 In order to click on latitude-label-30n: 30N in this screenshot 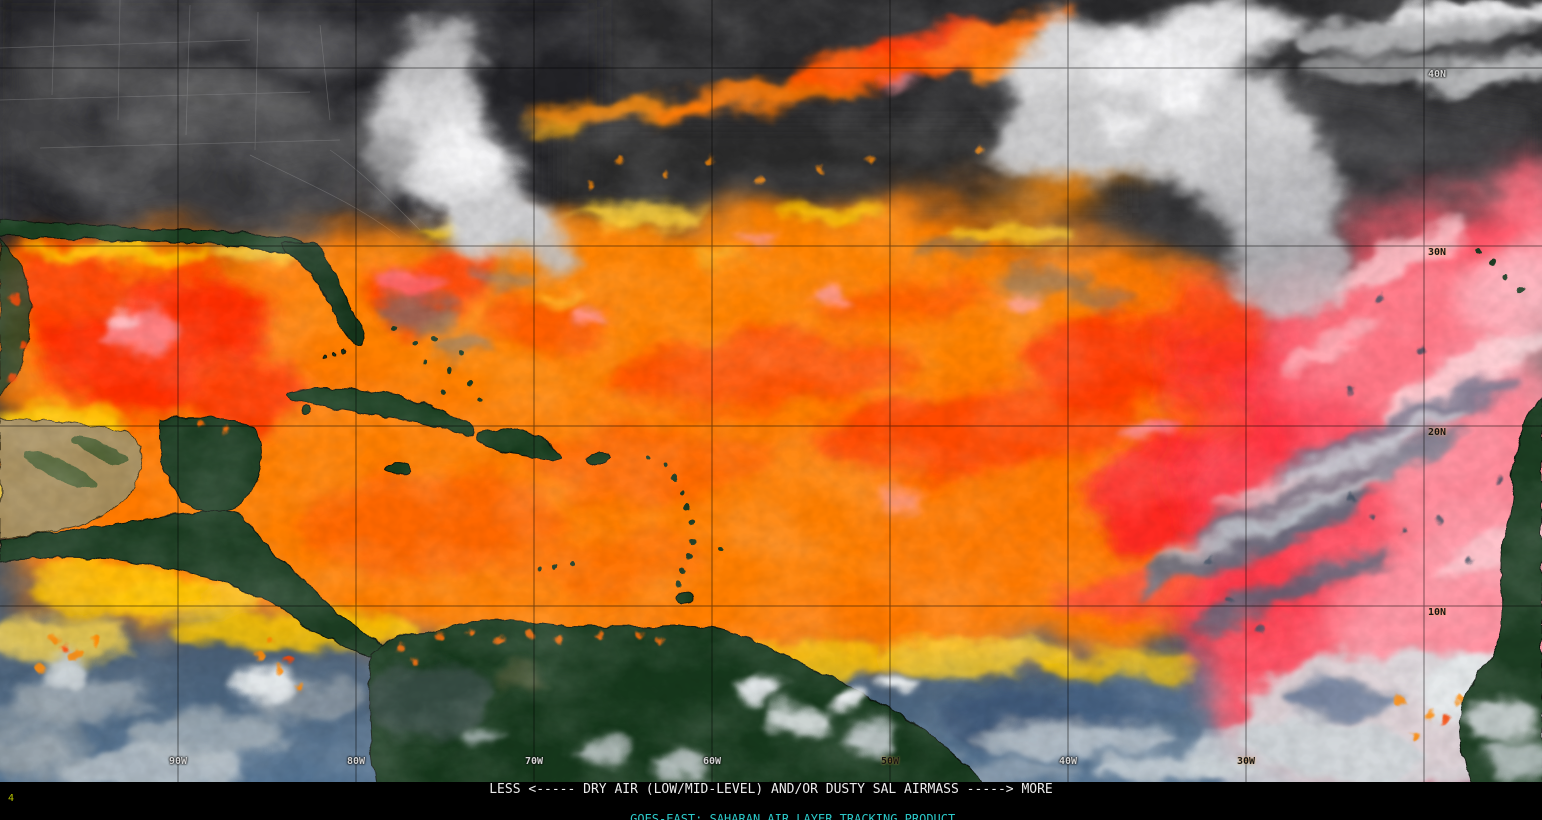, I will do `click(1437, 252)`.